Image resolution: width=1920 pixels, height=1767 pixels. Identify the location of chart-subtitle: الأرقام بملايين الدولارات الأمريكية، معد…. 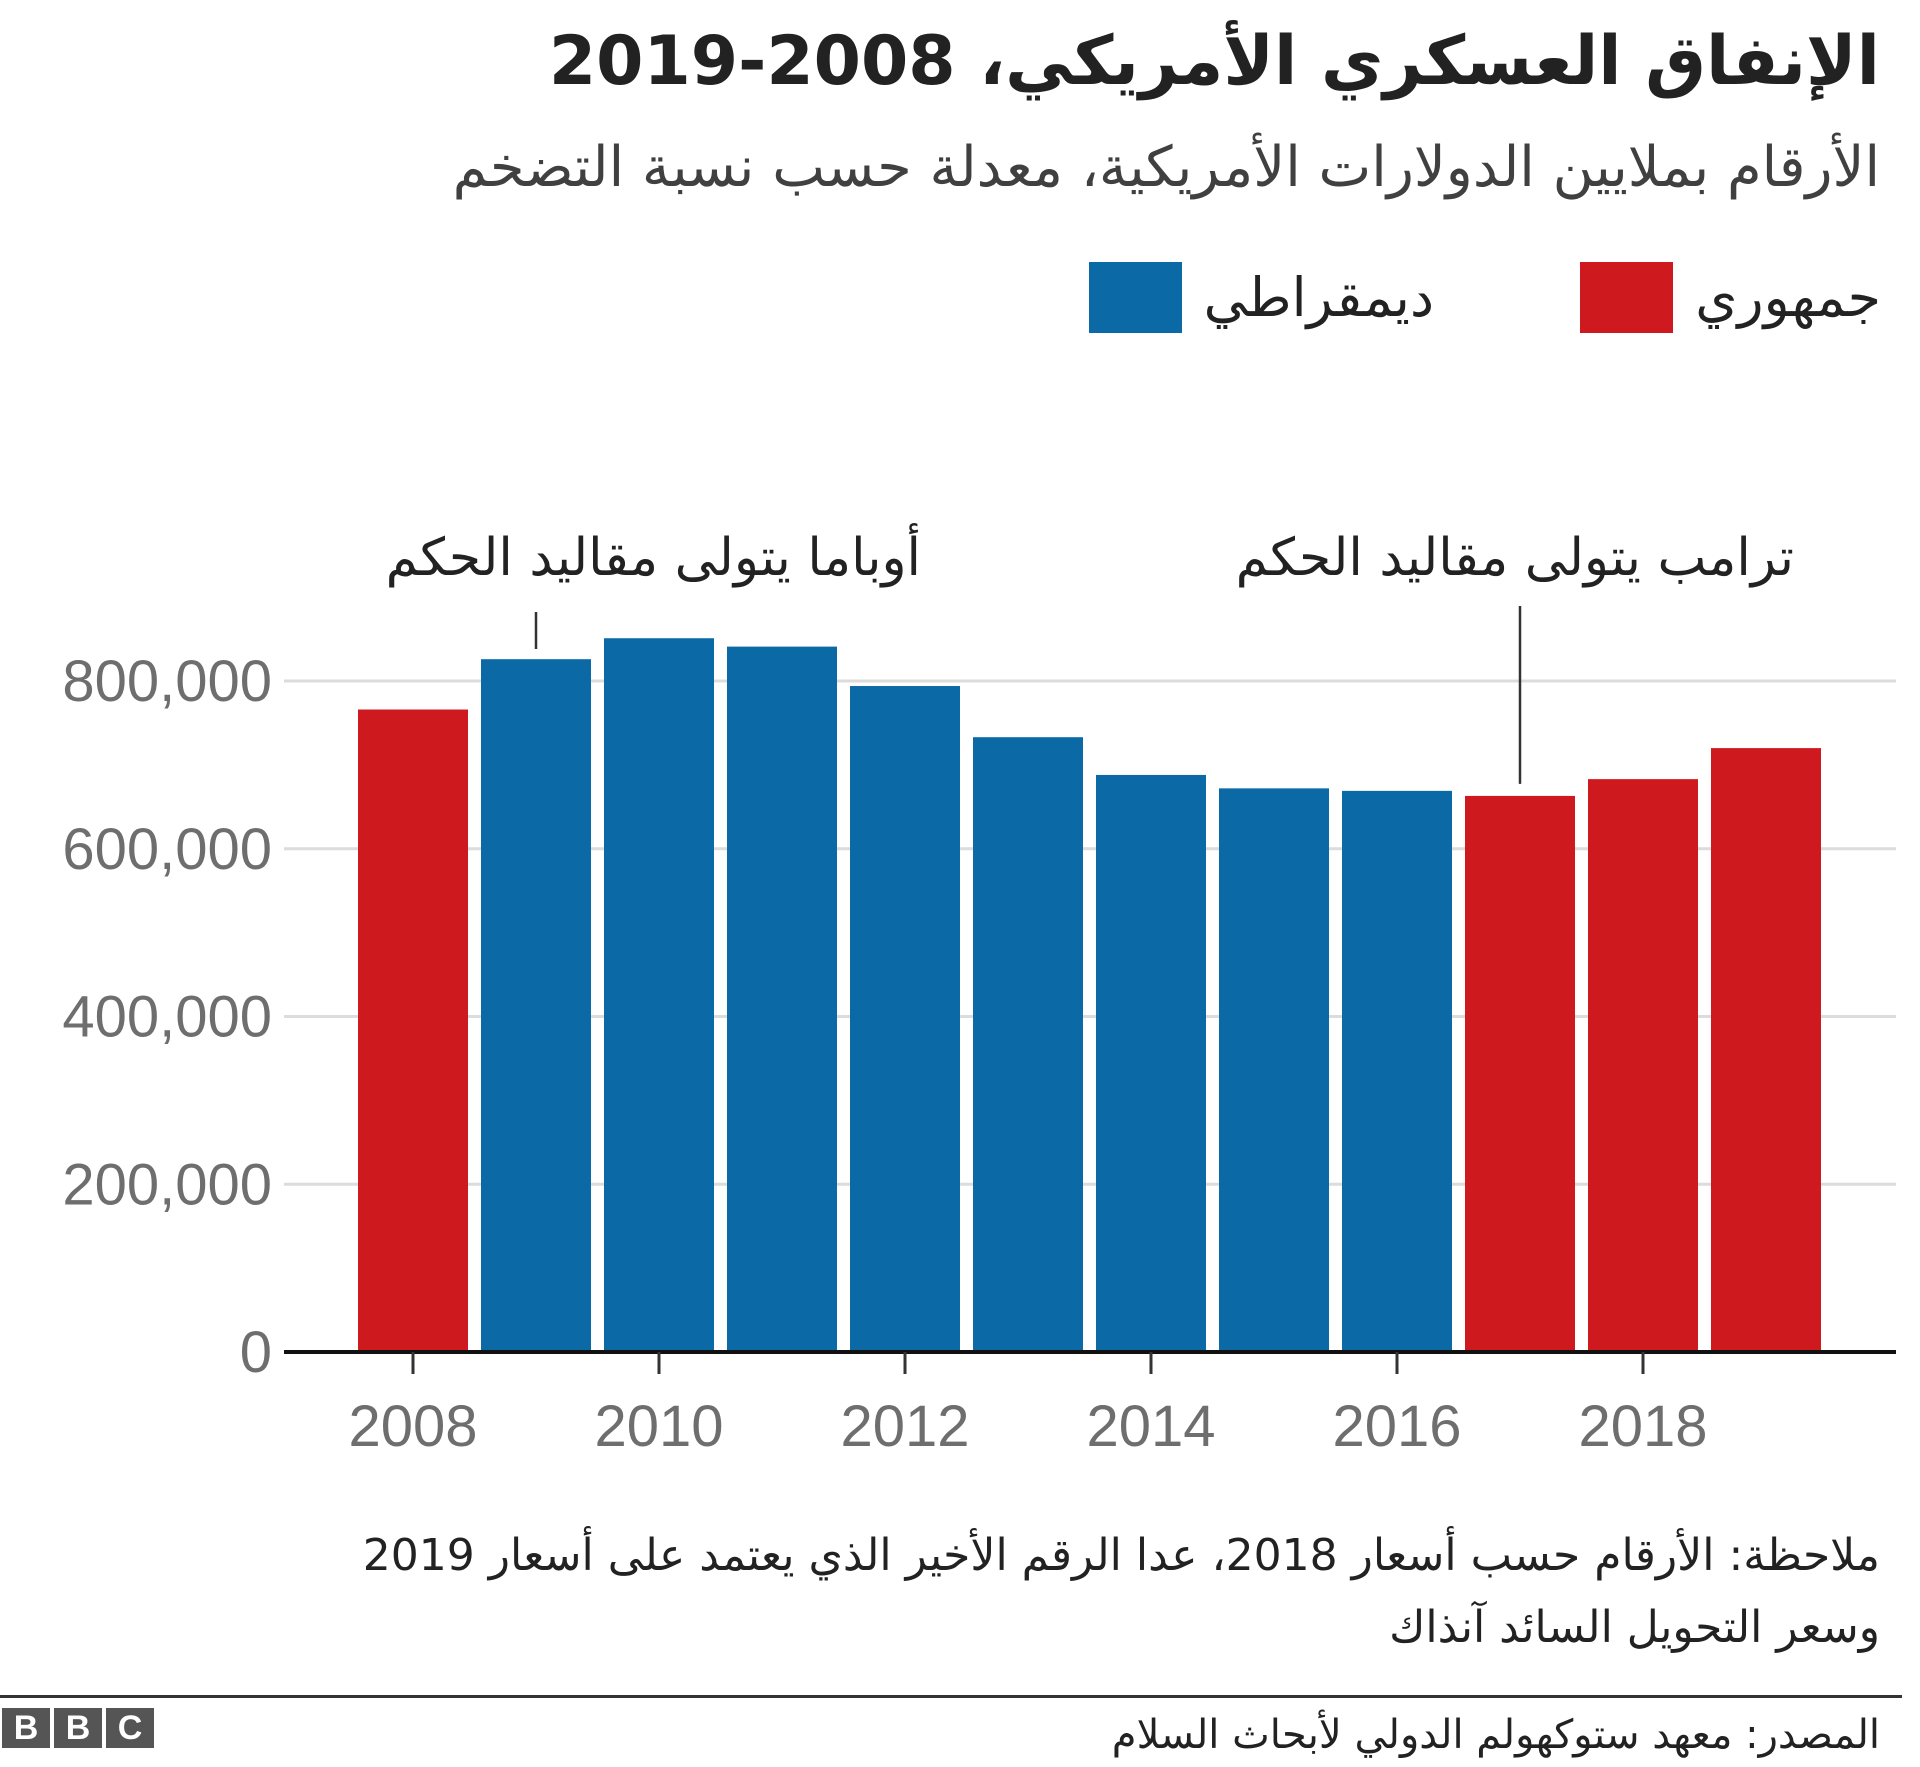
(1166, 167).